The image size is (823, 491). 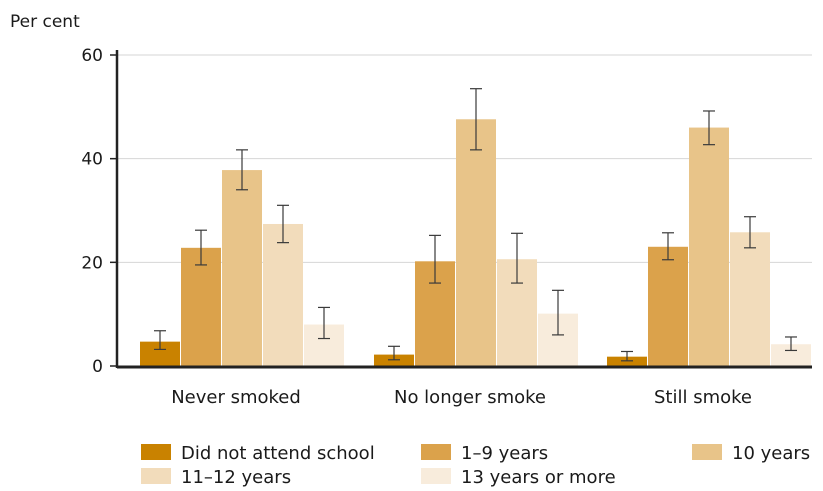 What do you see at coordinates (504, 453) in the screenshot?
I see `legend-label: 1–9 years` at bounding box center [504, 453].